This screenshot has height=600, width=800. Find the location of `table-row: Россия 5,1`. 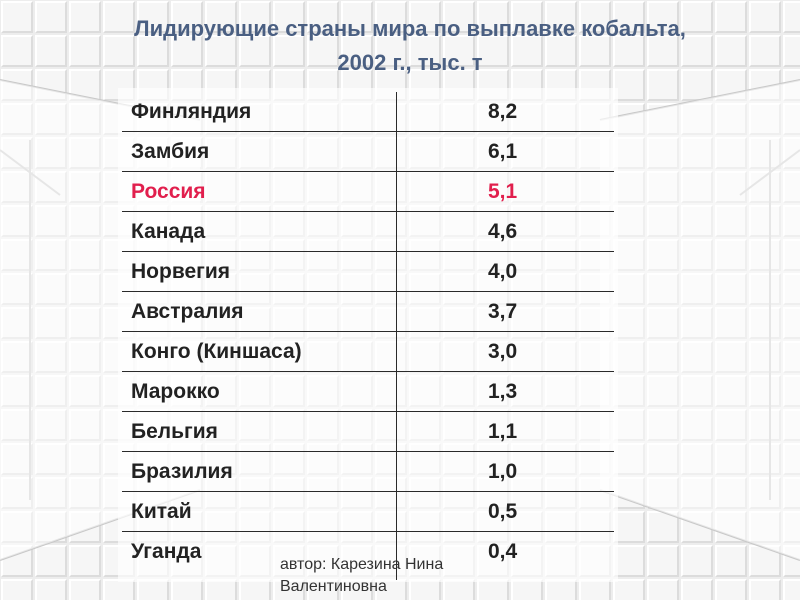

table-row: Россия 5,1 is located at coordinates (368, 192).